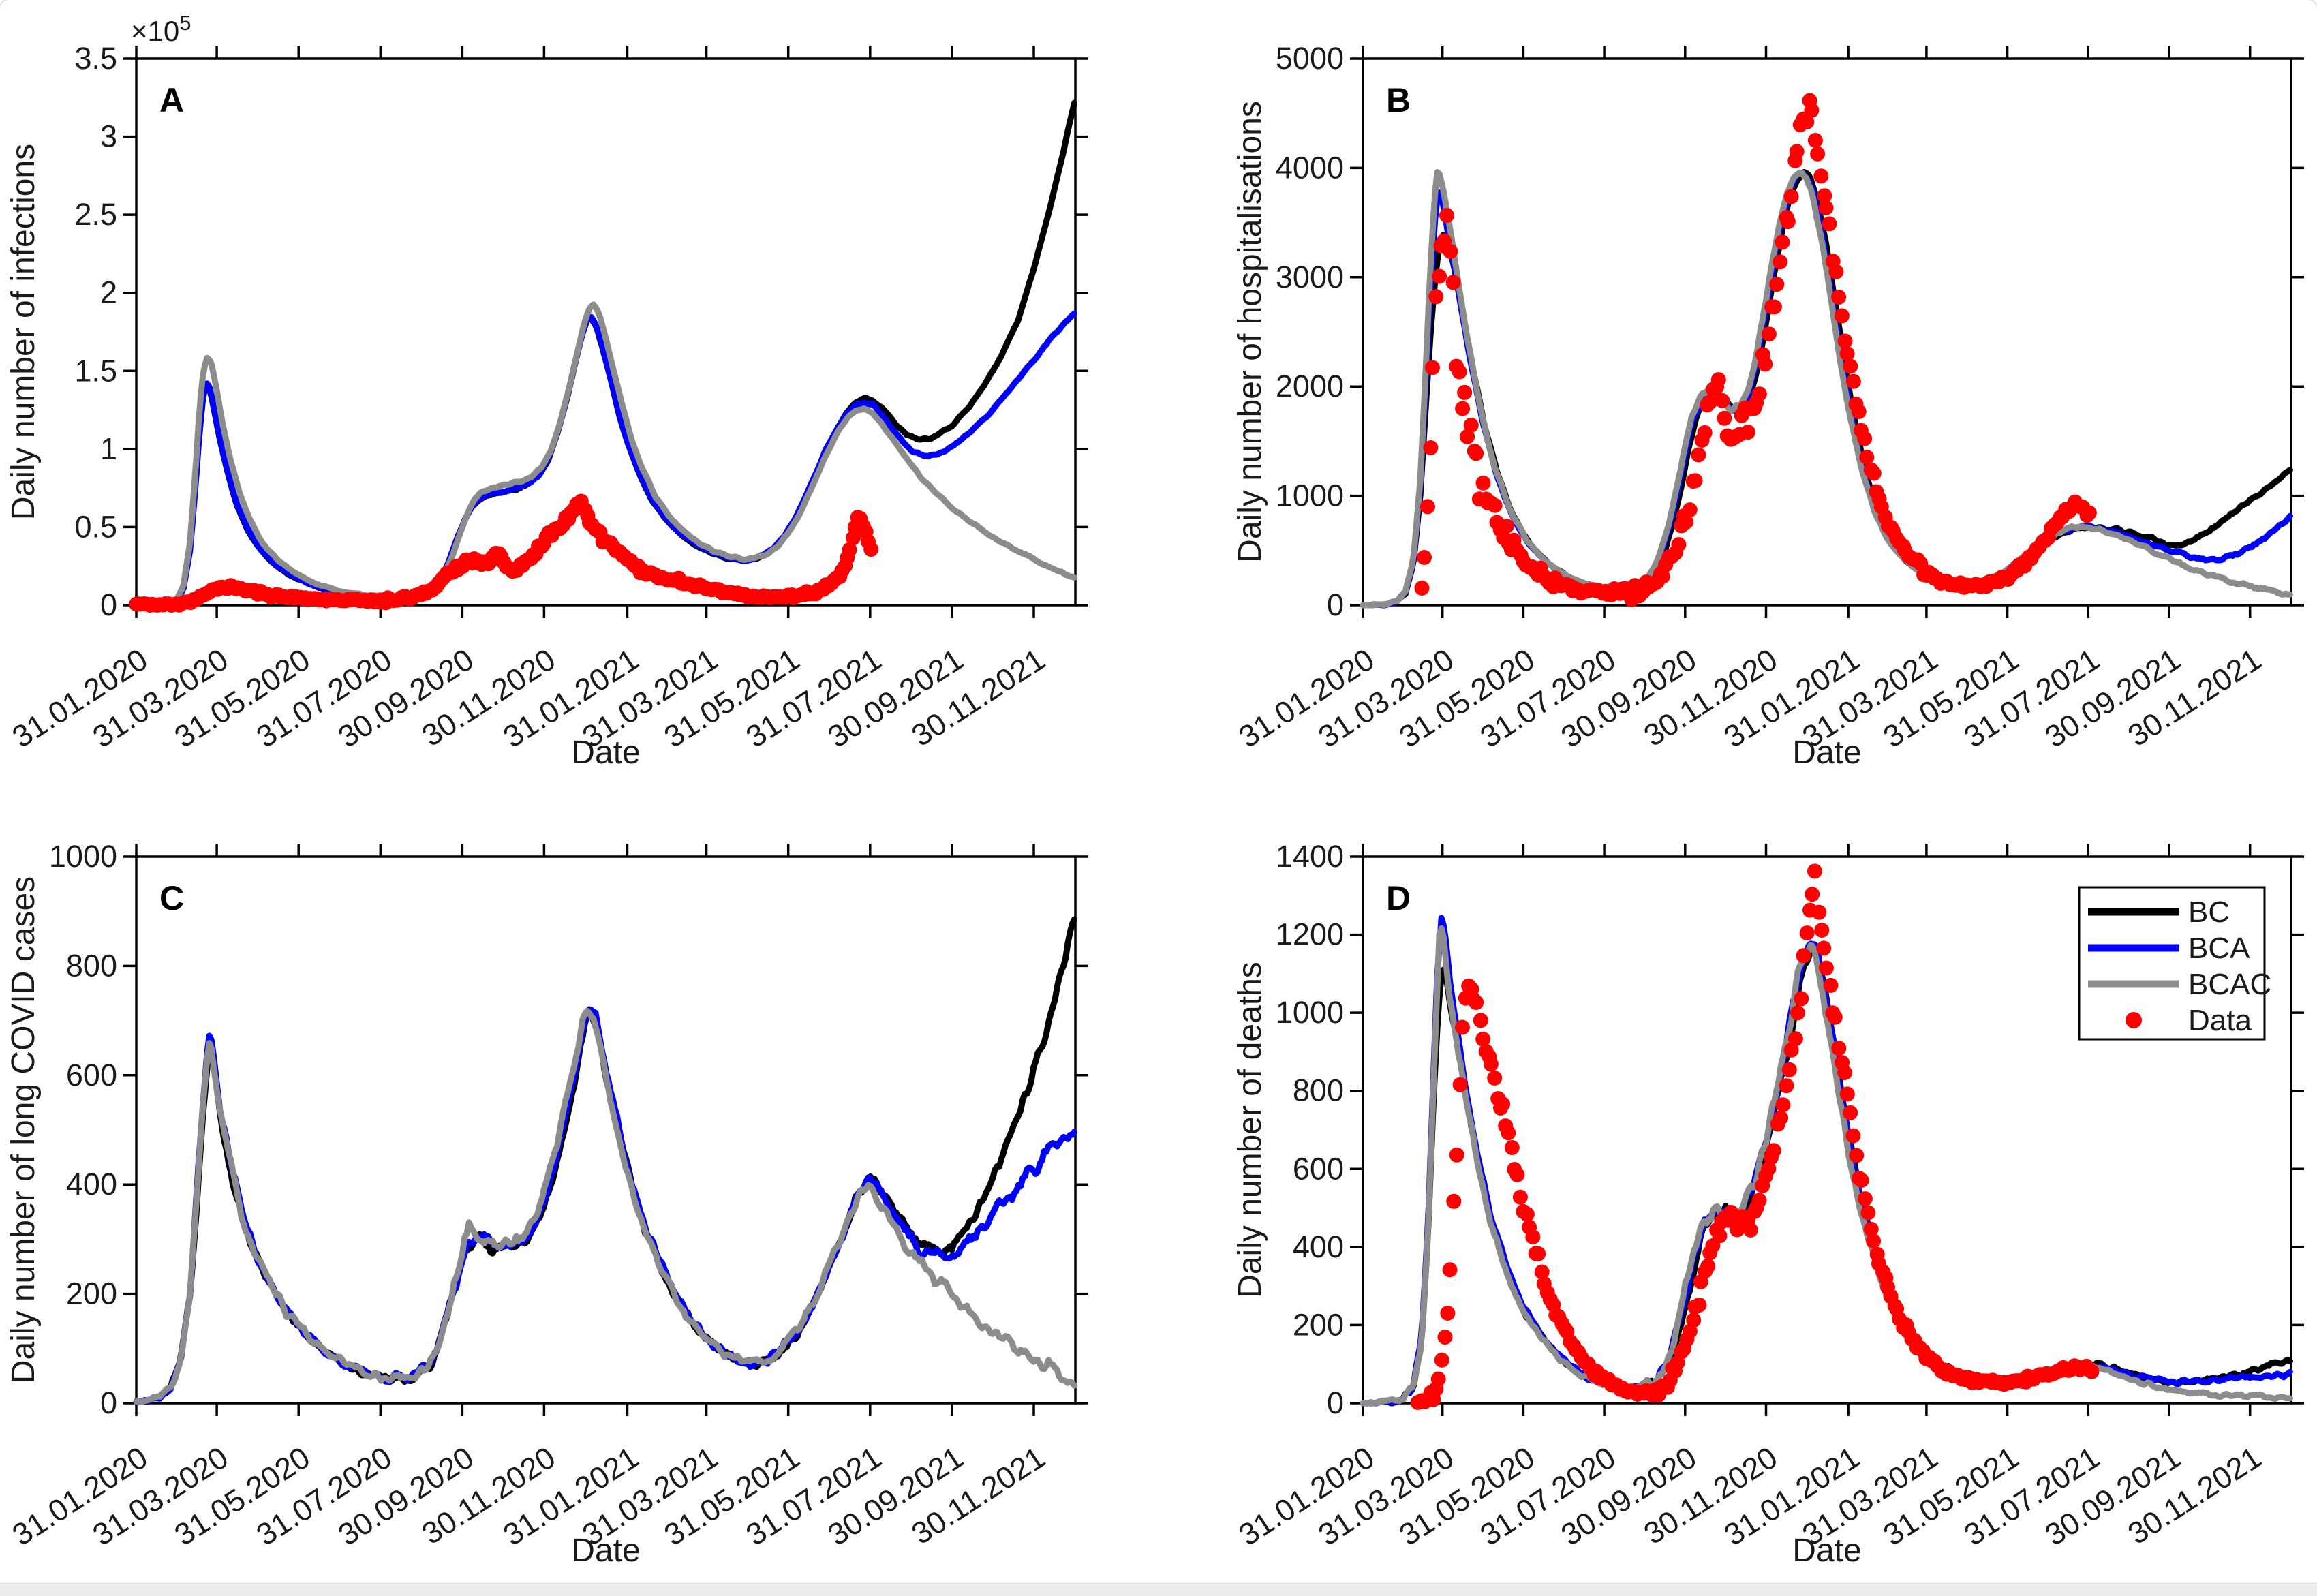 This screenshot has width=2317, height=1596. I want to click on y-tick-label: 3, so click(109, 136).